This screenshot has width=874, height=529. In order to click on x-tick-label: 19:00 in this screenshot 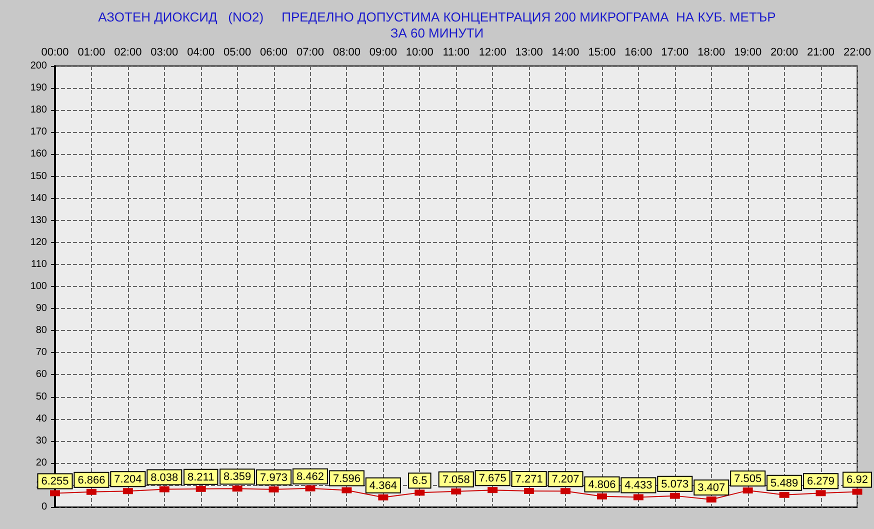, I will do `click(748, 52)`.